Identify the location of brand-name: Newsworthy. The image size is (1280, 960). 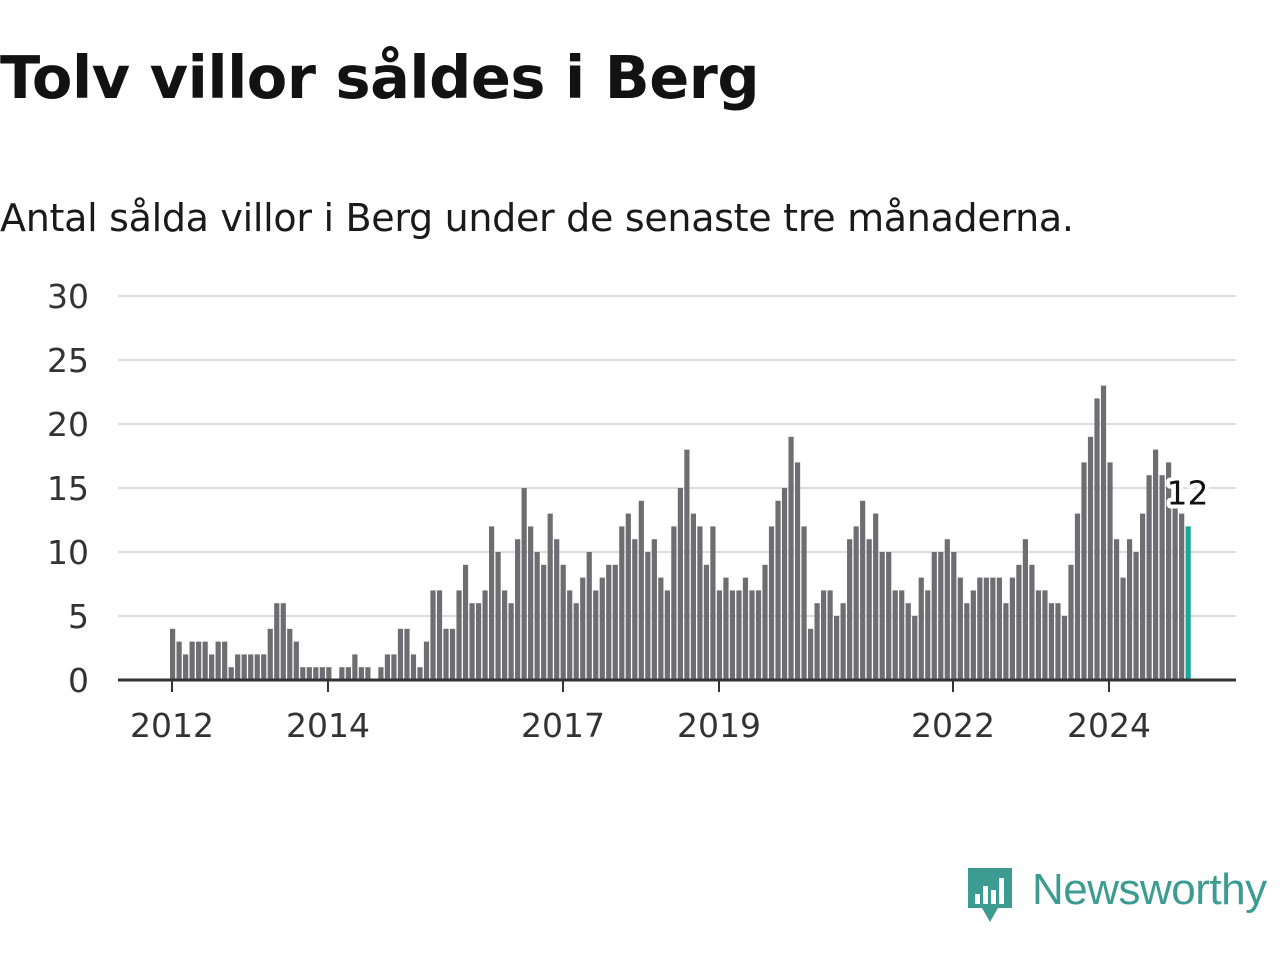
(1149, 889).